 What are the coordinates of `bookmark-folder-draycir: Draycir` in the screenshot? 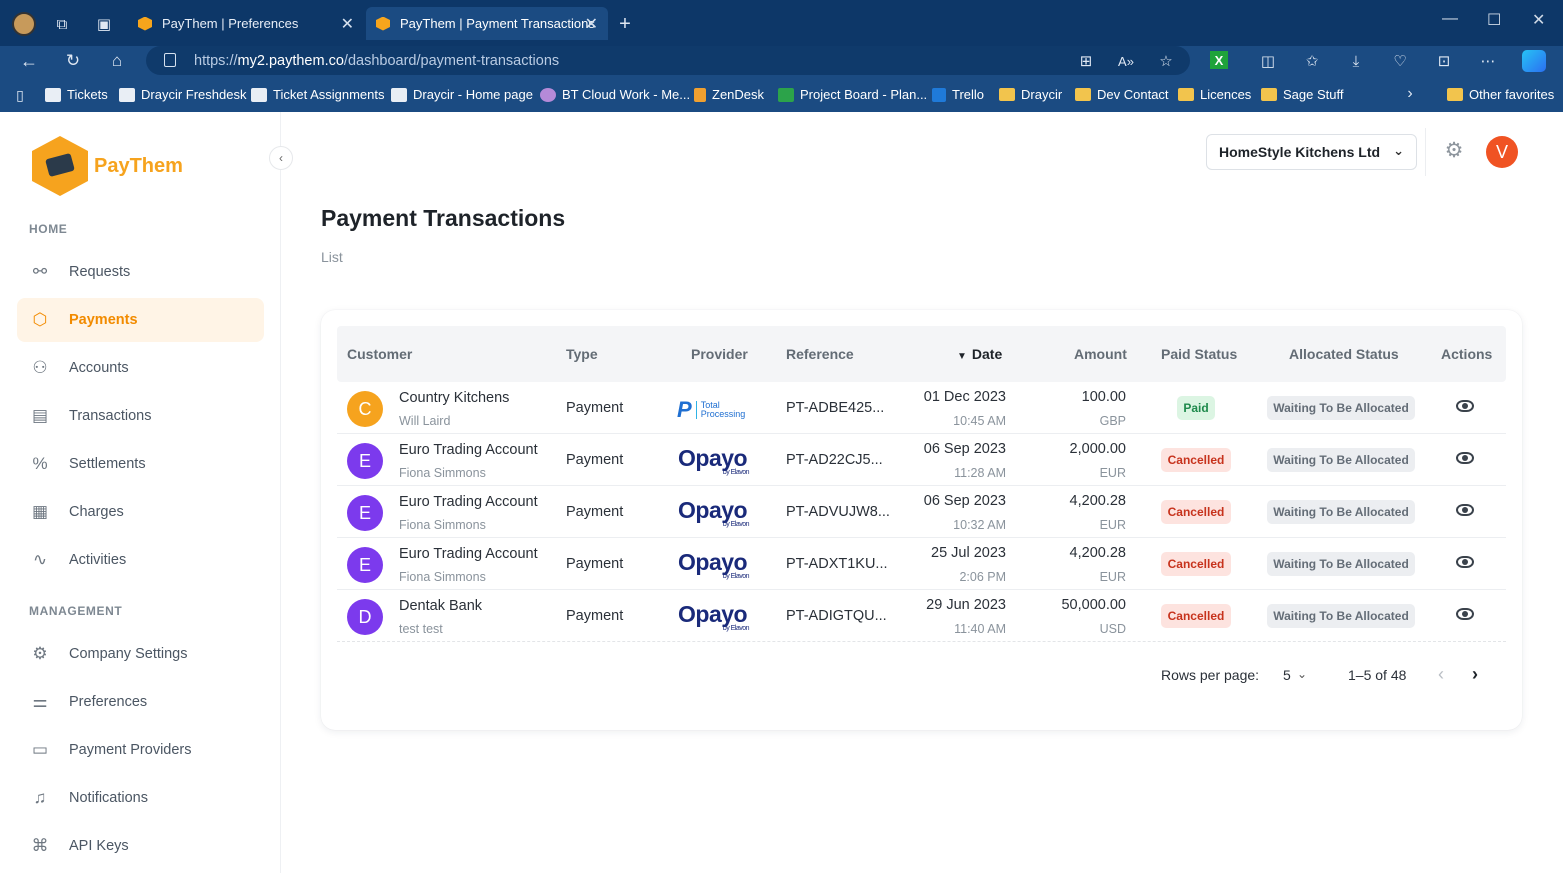 It's located at (1030, 94).